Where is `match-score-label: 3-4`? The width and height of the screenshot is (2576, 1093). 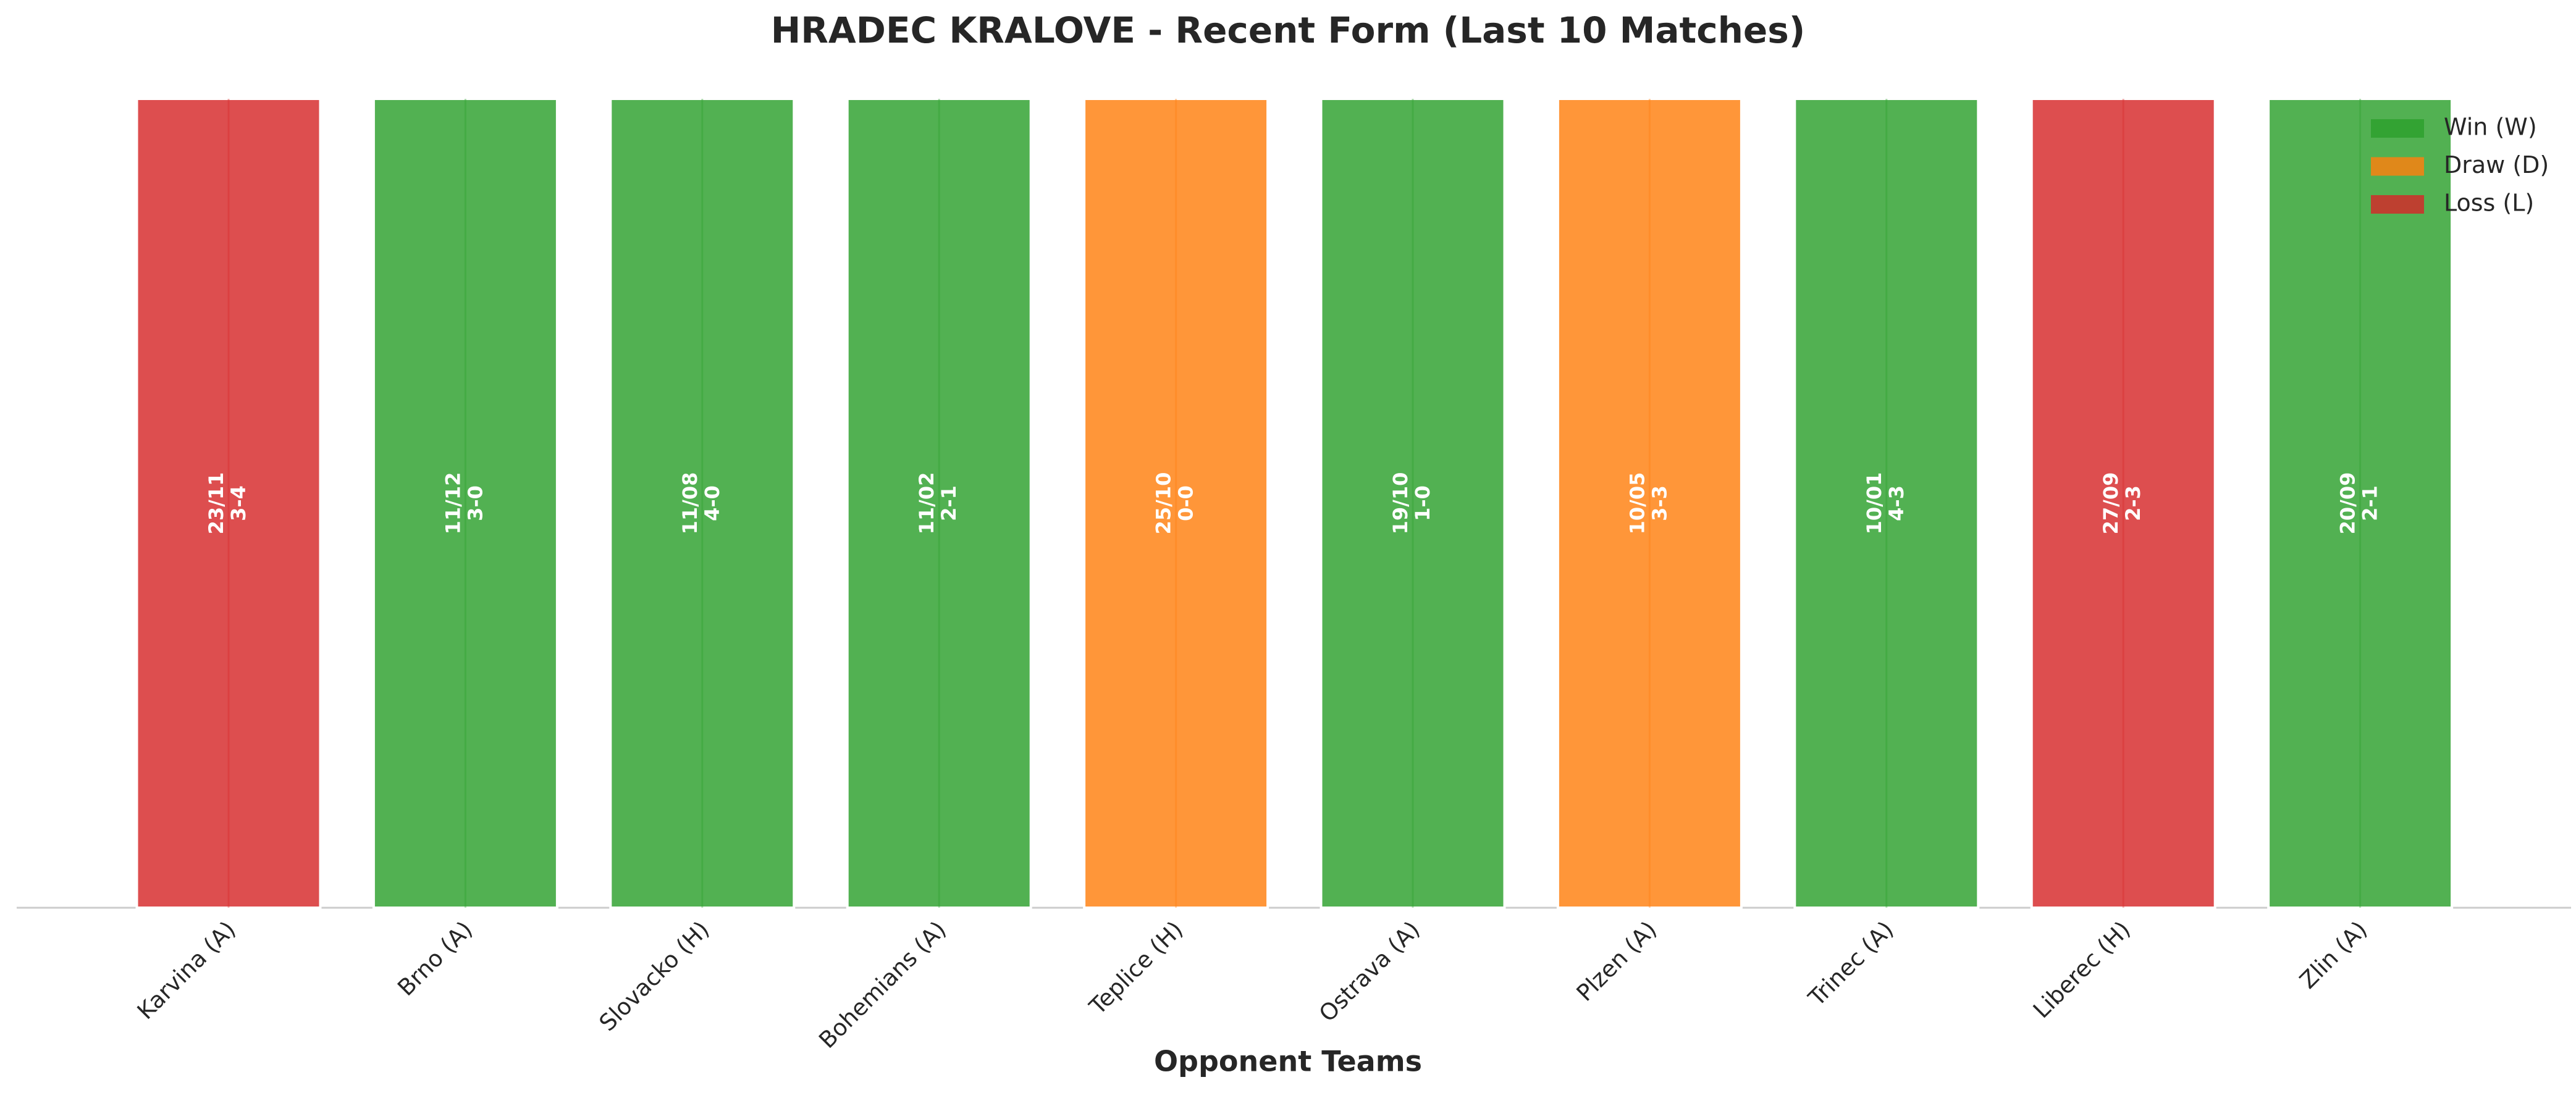
match-score-label: 3-4 is located at coordinates (238, 503).